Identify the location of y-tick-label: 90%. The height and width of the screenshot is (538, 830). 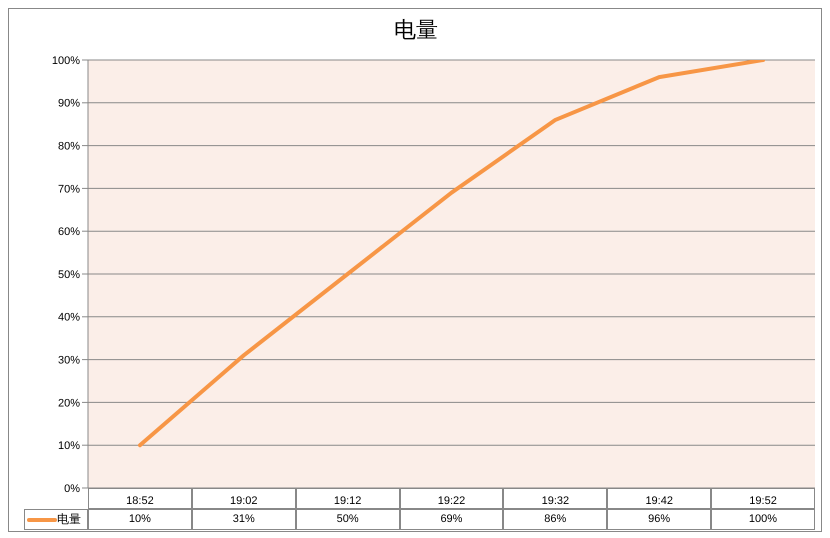
(69, 104).